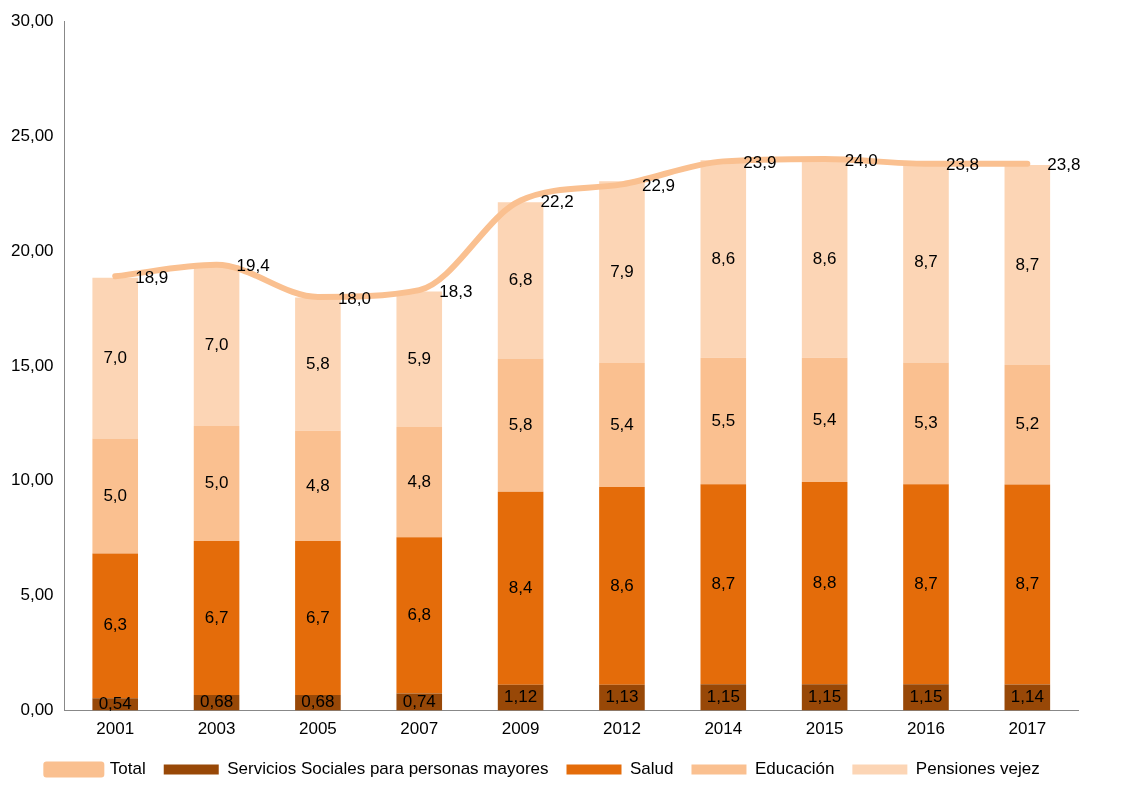 The height and width of the screenshot is (798, 1122). What do you see at coordinates (794, 769) in the screenshot?
I see `legend-label: Educación` at bounding box center [794, 769].